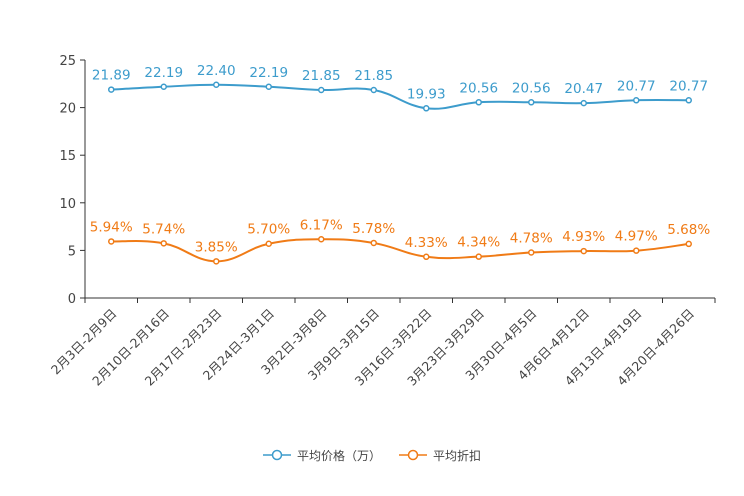 The width and height of the screenshot is (744, 496). Describe the element at coordinates (636, 237) in the screenshot. I see `data-label: 4.97%` at that location.